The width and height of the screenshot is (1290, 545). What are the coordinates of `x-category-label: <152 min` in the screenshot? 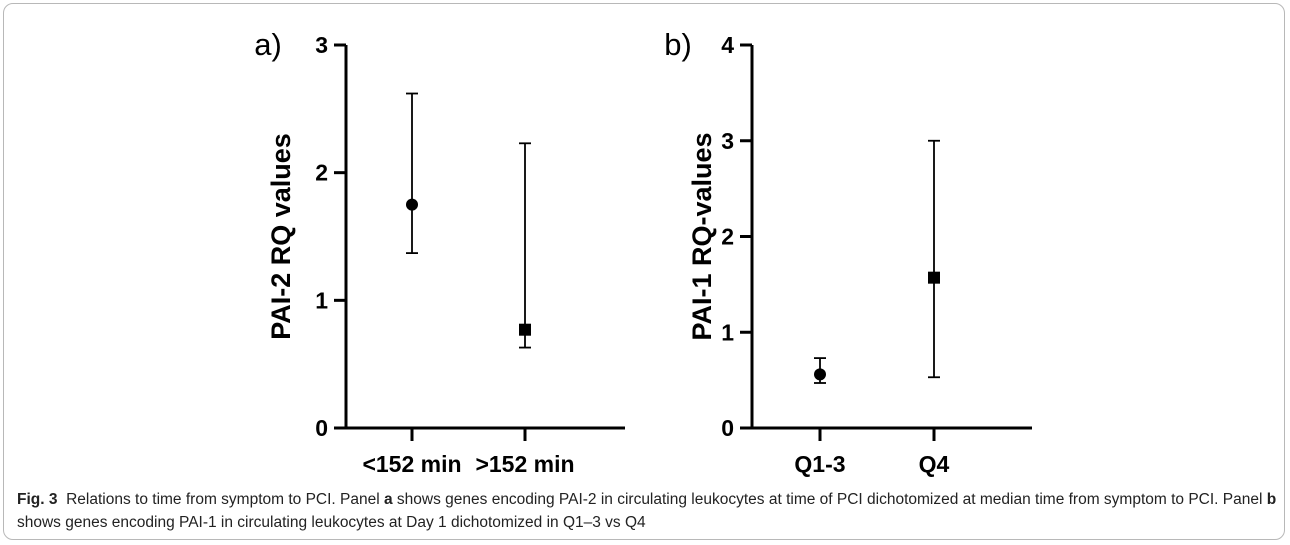 It's located at (411, 464).